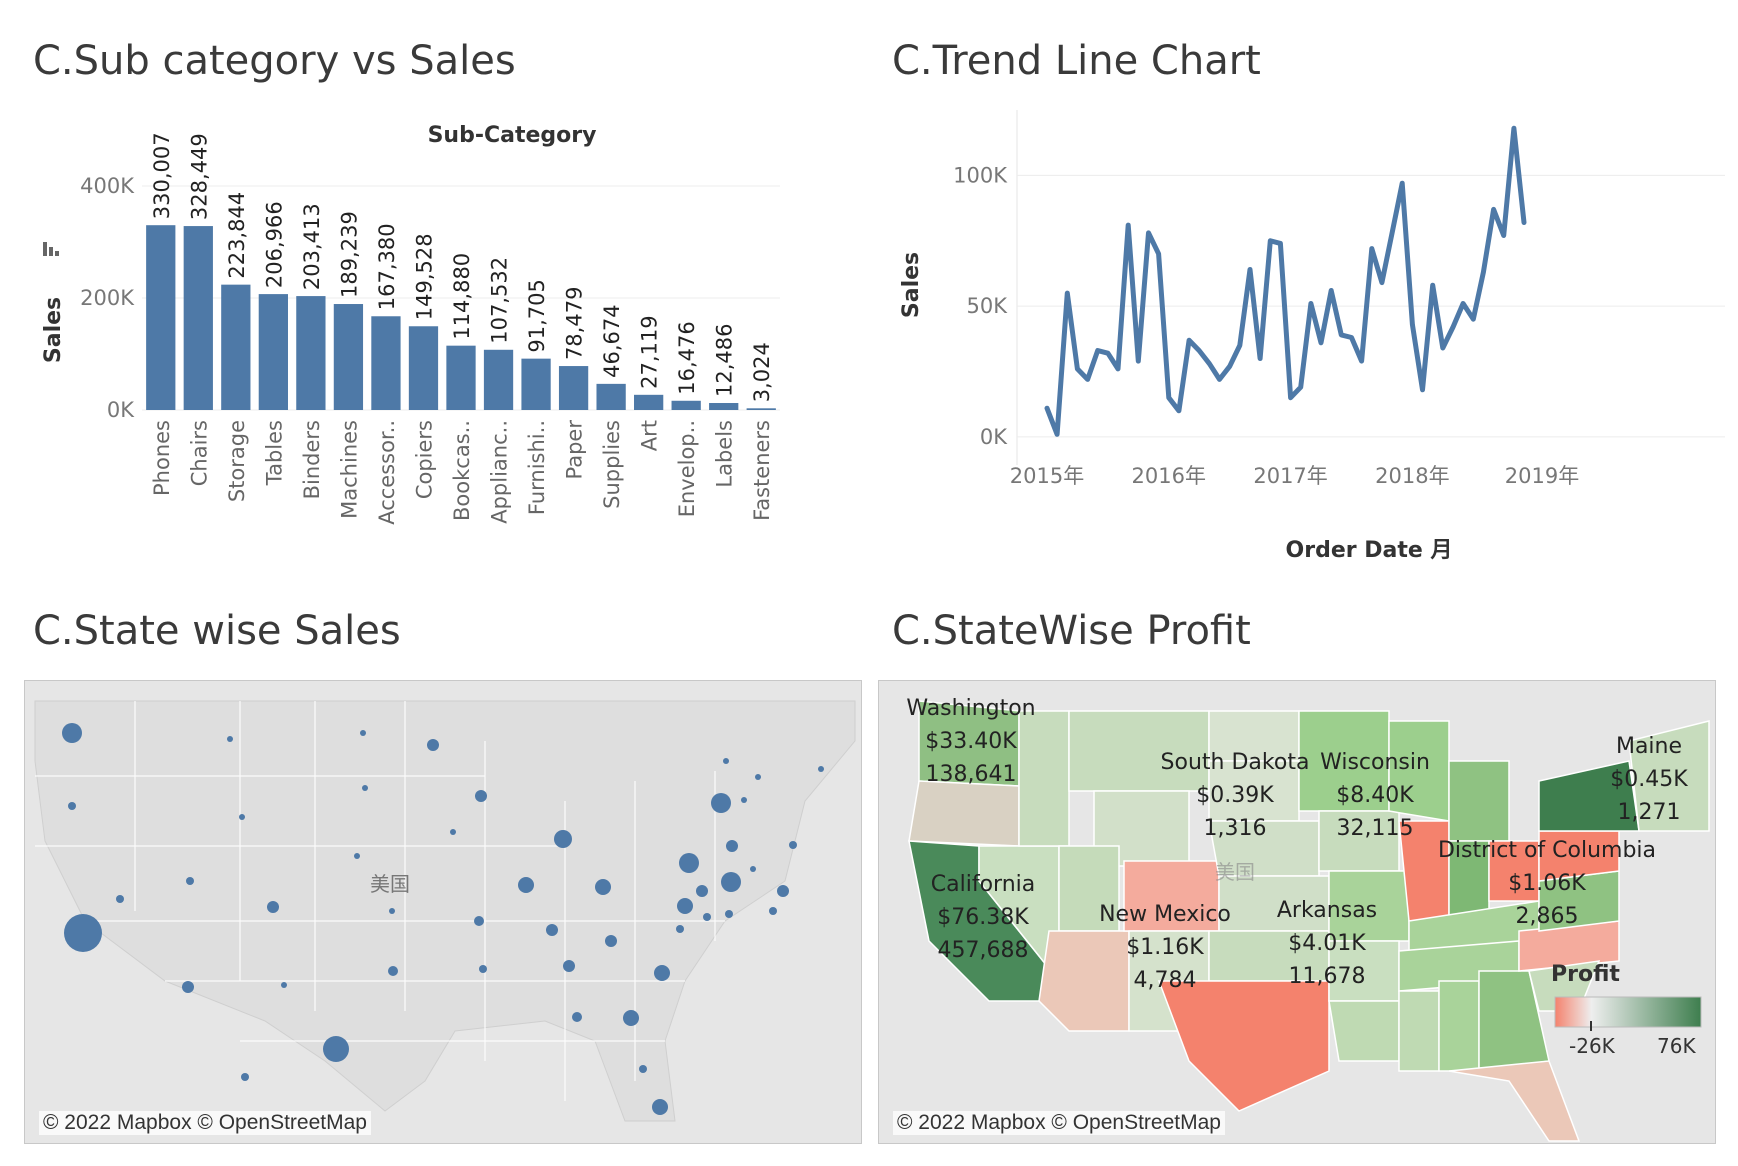 The width and height of the screenshot is (1738, 1166). Describe the element at coordinates (687, 468) in the screenshot. I see `bar-category-label: Envelop..` at that location.